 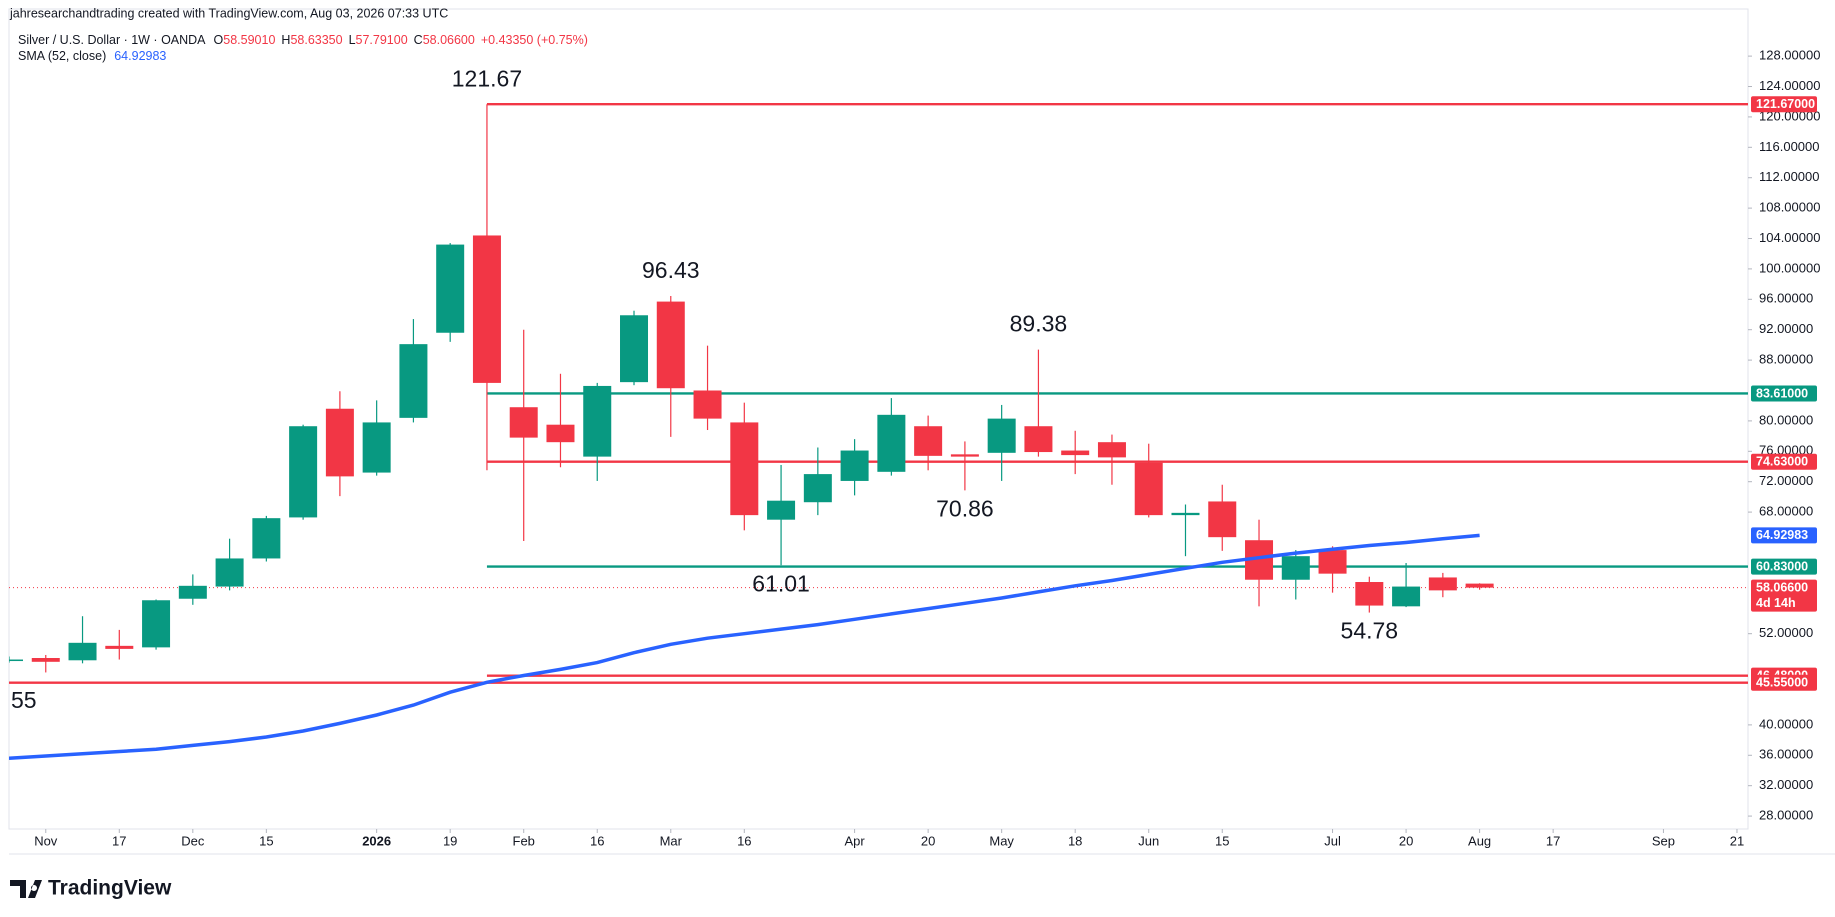 What do you see at coordinates (1789, 207) in the screenshot?
I see `y-tick-label: 108.00000` at bounding box center [1789, 207].